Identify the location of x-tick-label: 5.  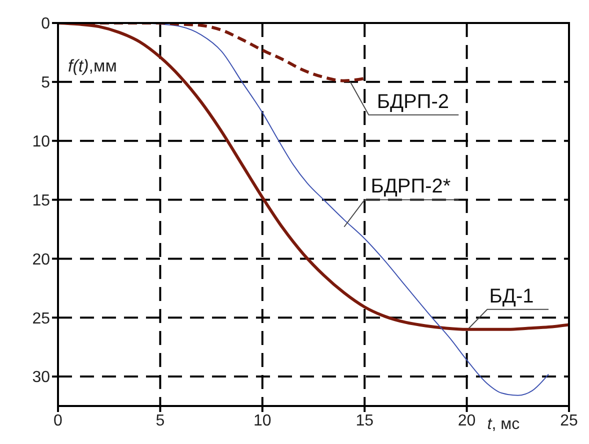
(160, 421).